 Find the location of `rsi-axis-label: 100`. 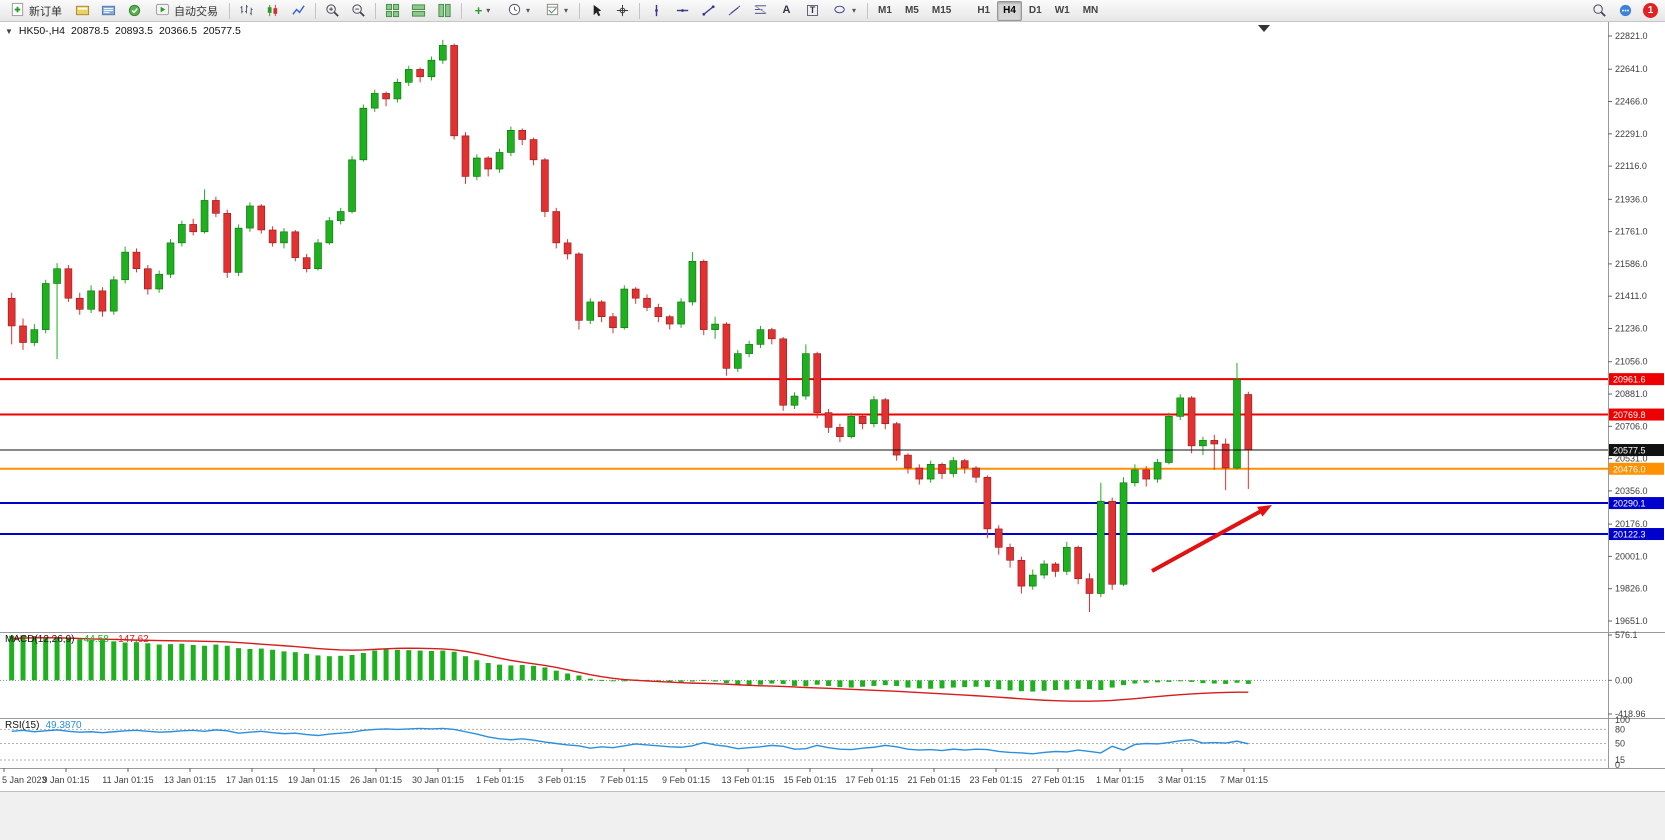

rsi-axis-label: 100 is located at coordinates (1622, 720).